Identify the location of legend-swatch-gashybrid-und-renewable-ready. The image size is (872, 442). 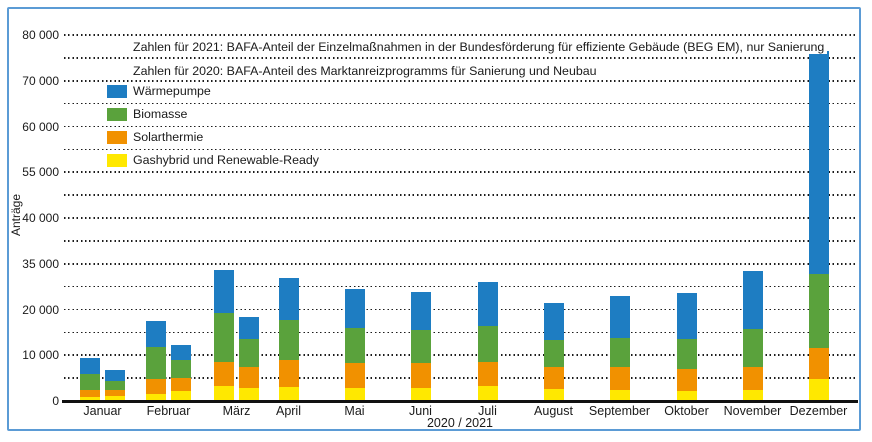
(117, 160).